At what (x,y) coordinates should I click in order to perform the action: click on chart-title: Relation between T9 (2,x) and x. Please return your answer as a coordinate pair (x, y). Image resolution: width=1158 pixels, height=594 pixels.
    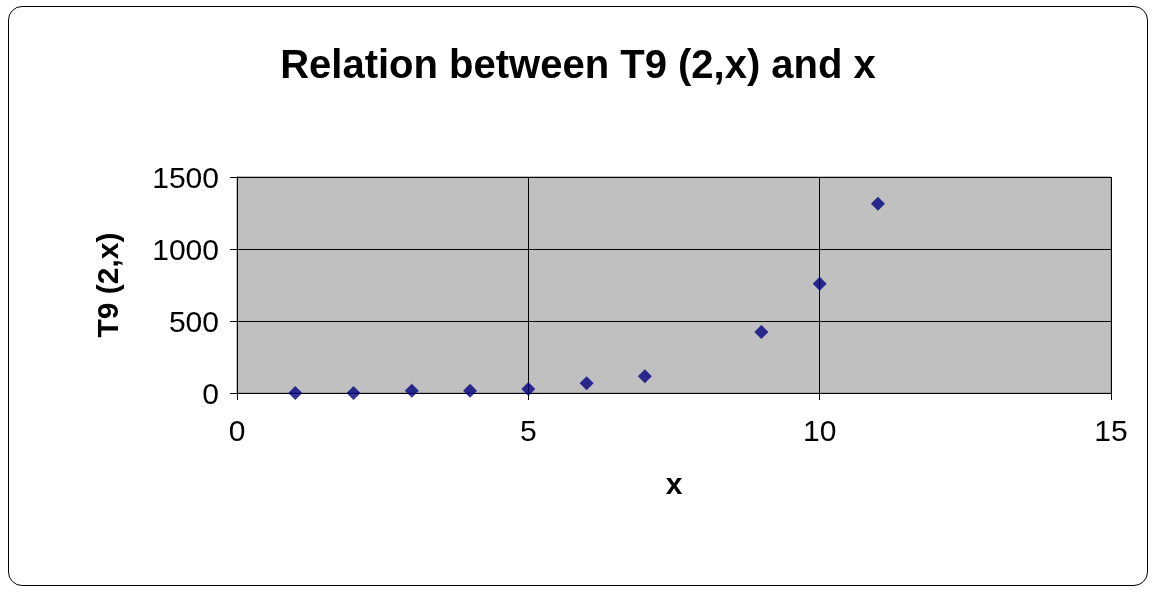
    Looking at the image, I should click on (578, 64).